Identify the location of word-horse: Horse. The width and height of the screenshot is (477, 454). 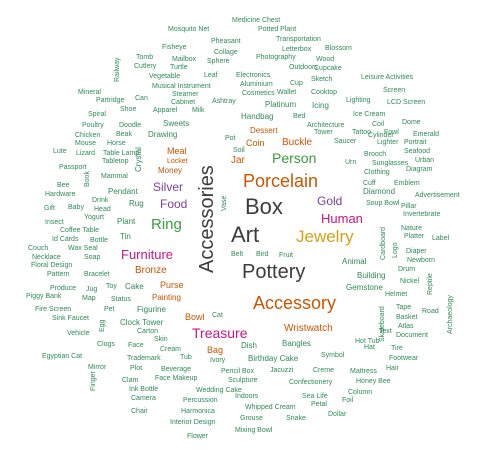
(116, 143).